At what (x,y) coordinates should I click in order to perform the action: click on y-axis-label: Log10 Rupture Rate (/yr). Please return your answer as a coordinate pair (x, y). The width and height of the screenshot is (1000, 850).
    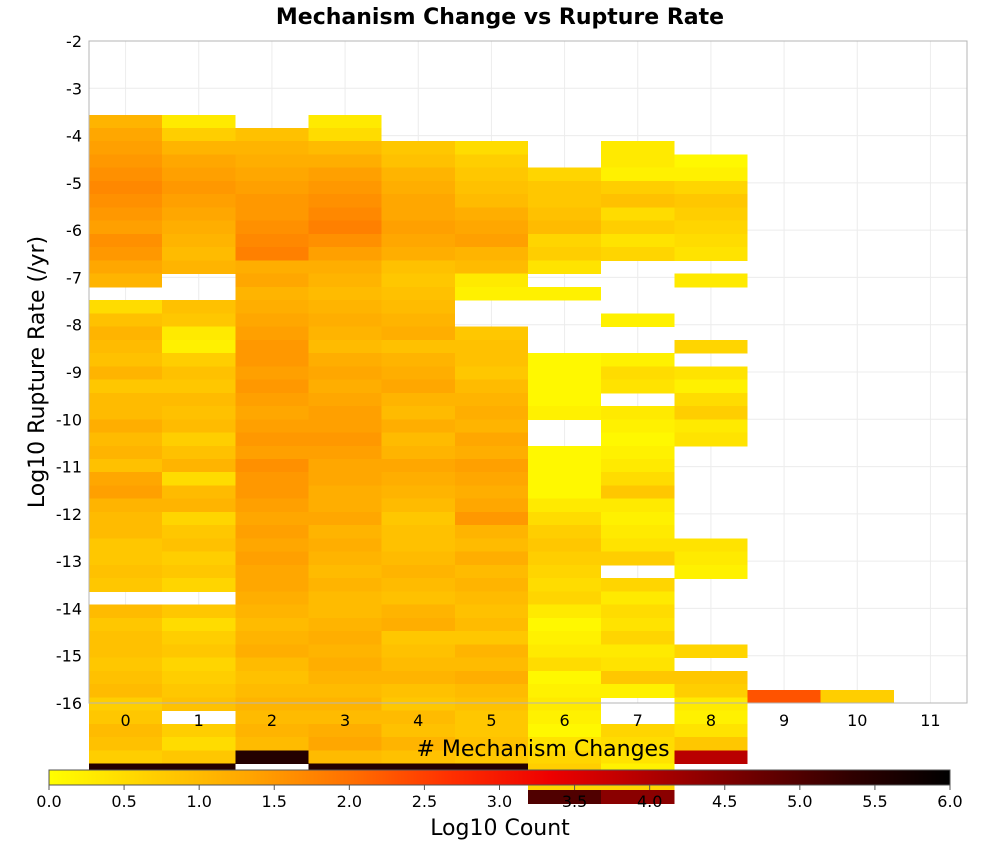
    Looking at the image, I should click on (37, 372).